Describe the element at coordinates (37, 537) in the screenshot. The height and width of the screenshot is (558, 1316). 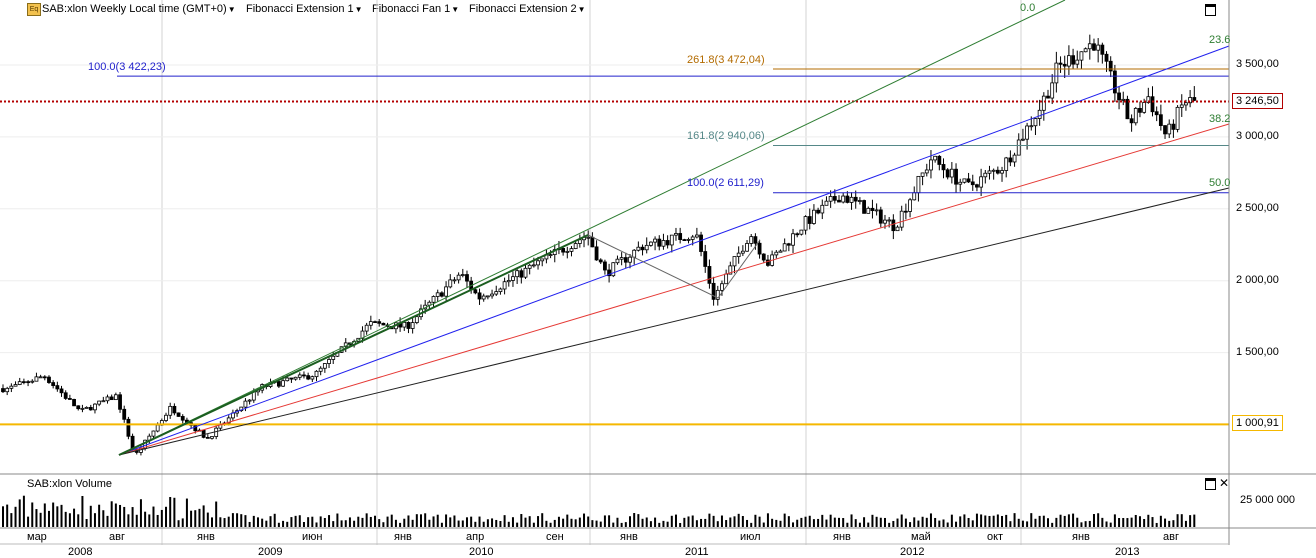
I see `month-label: мар` at that location.